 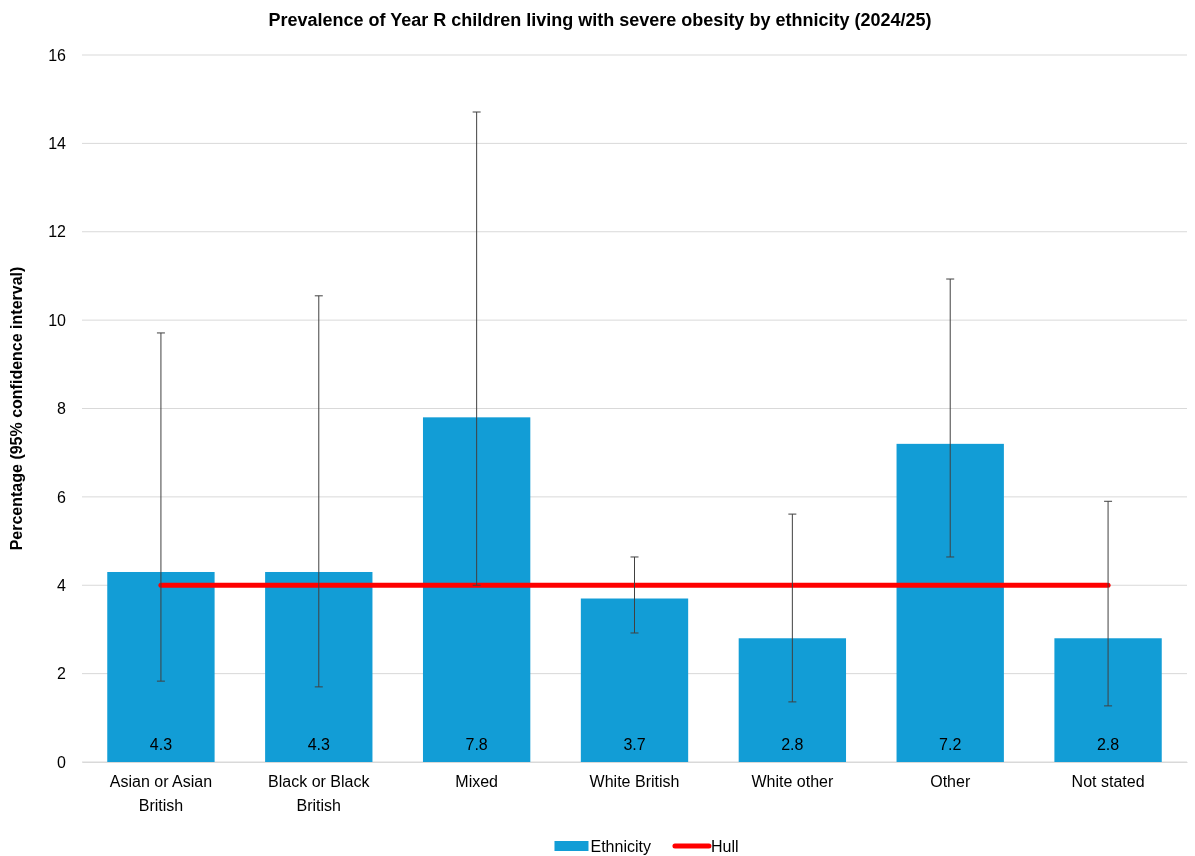 What do you see at coordinates (57, 55) in the screenshot?
I see `y-tick-label: 16` at bounding box center [57, 55].